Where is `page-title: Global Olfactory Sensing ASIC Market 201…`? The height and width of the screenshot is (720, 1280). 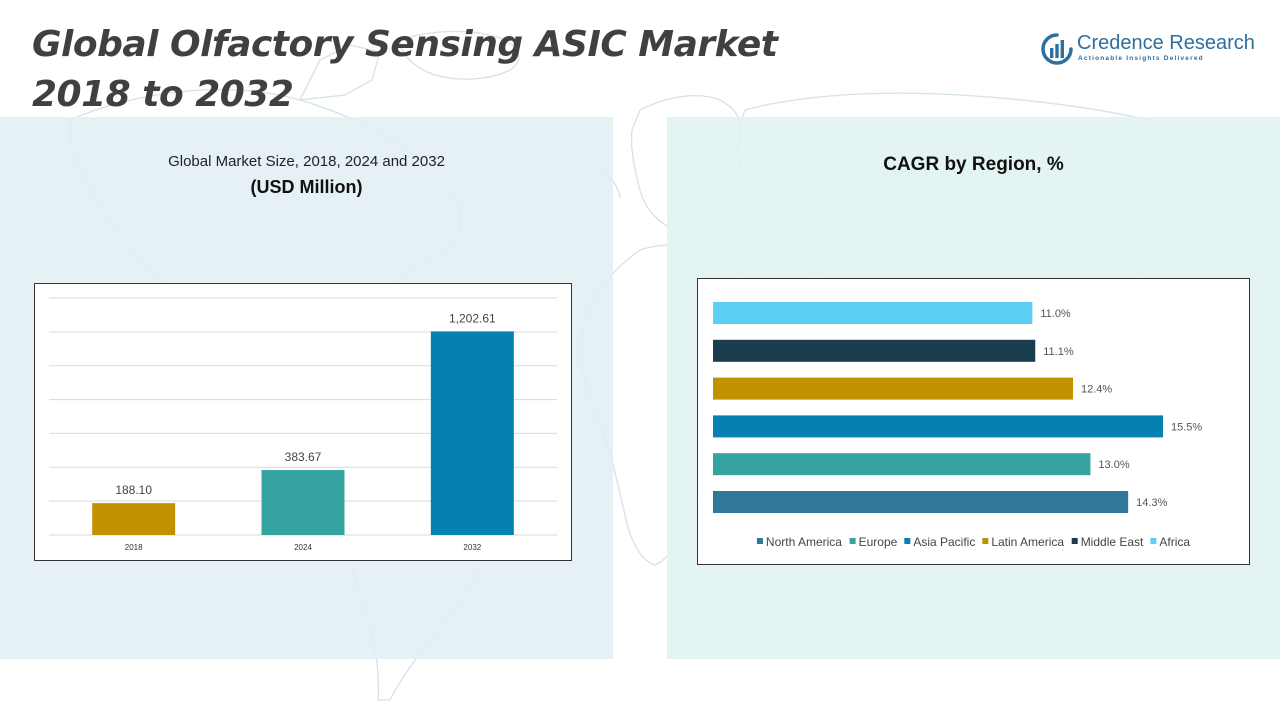
page-title: Global Olfactory Sensing ASIC Market 201… is located at coordinates (405, 70).